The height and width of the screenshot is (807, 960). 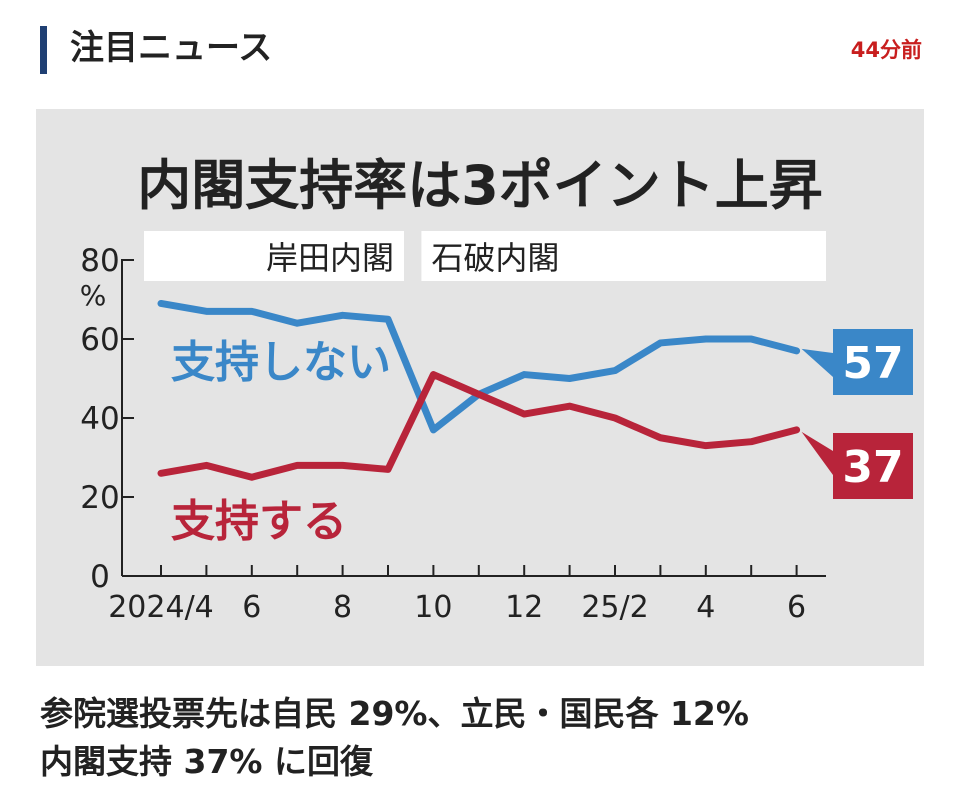 What do you see at coordinates (480, 185) in the screenshot?
I see `chart-title: 内閣支持率は3ポイント上昇` at bounding box center [480, 185].